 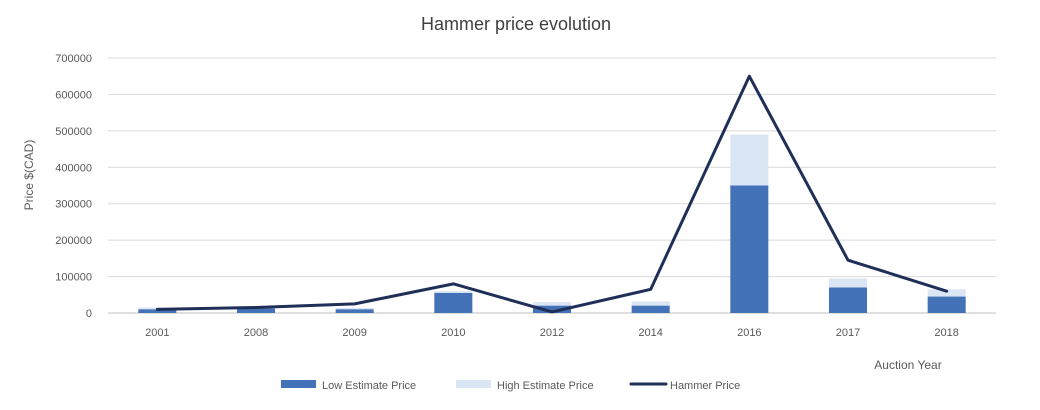 I want to click on chart-title: Hammer price evolution, so click(x=516, y=24).